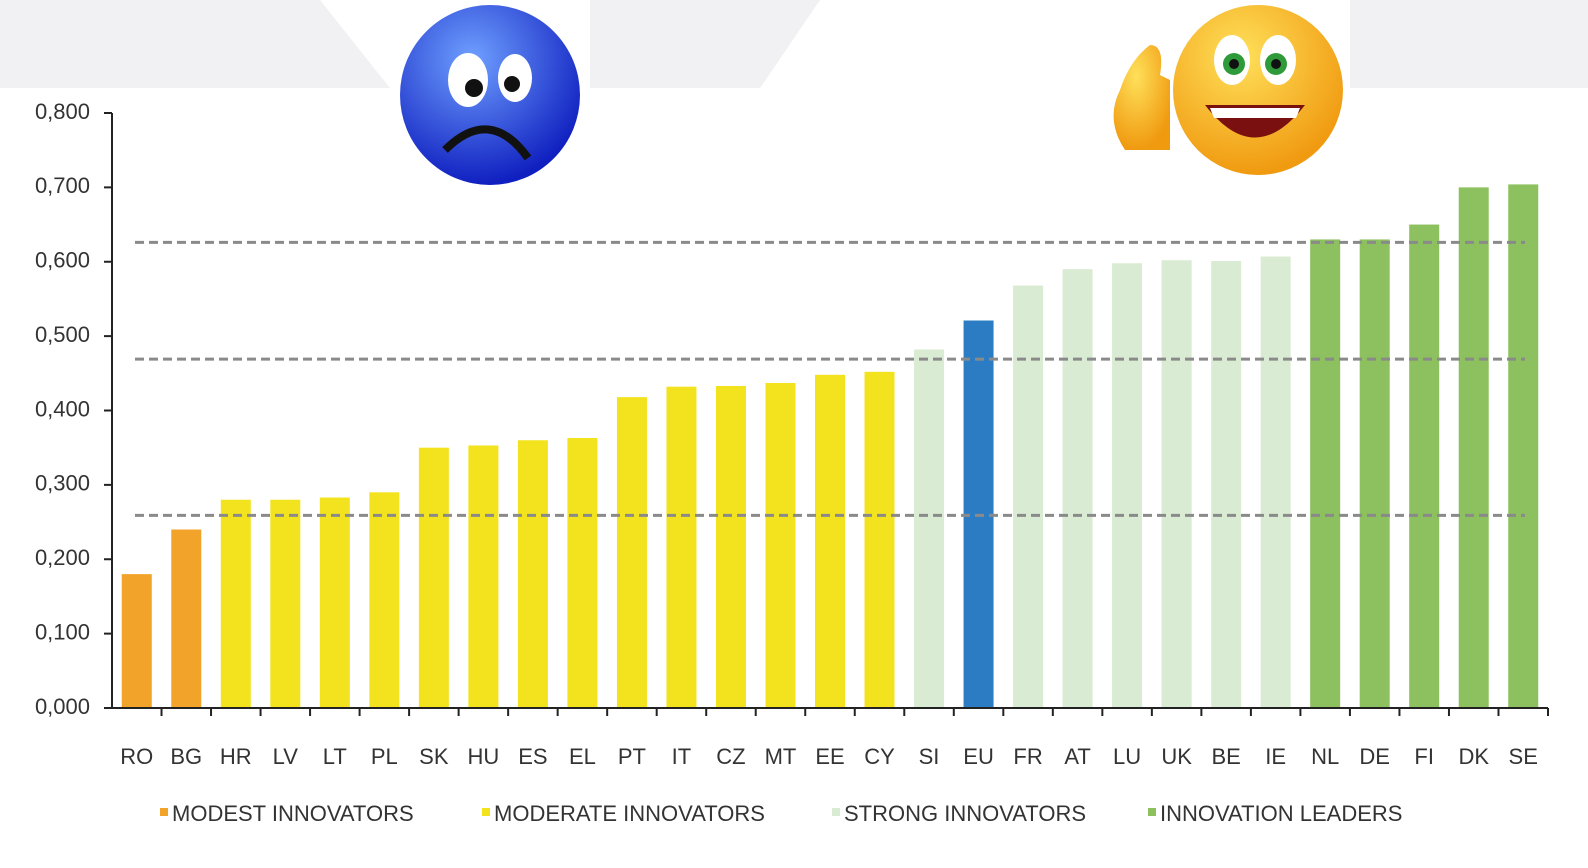 This screenshot has width=1588, height=868. What do you see at coordinates (62, 408) in the screenshot?
I see `y-tick-label: 0,400` at bounding box center [62, 408].